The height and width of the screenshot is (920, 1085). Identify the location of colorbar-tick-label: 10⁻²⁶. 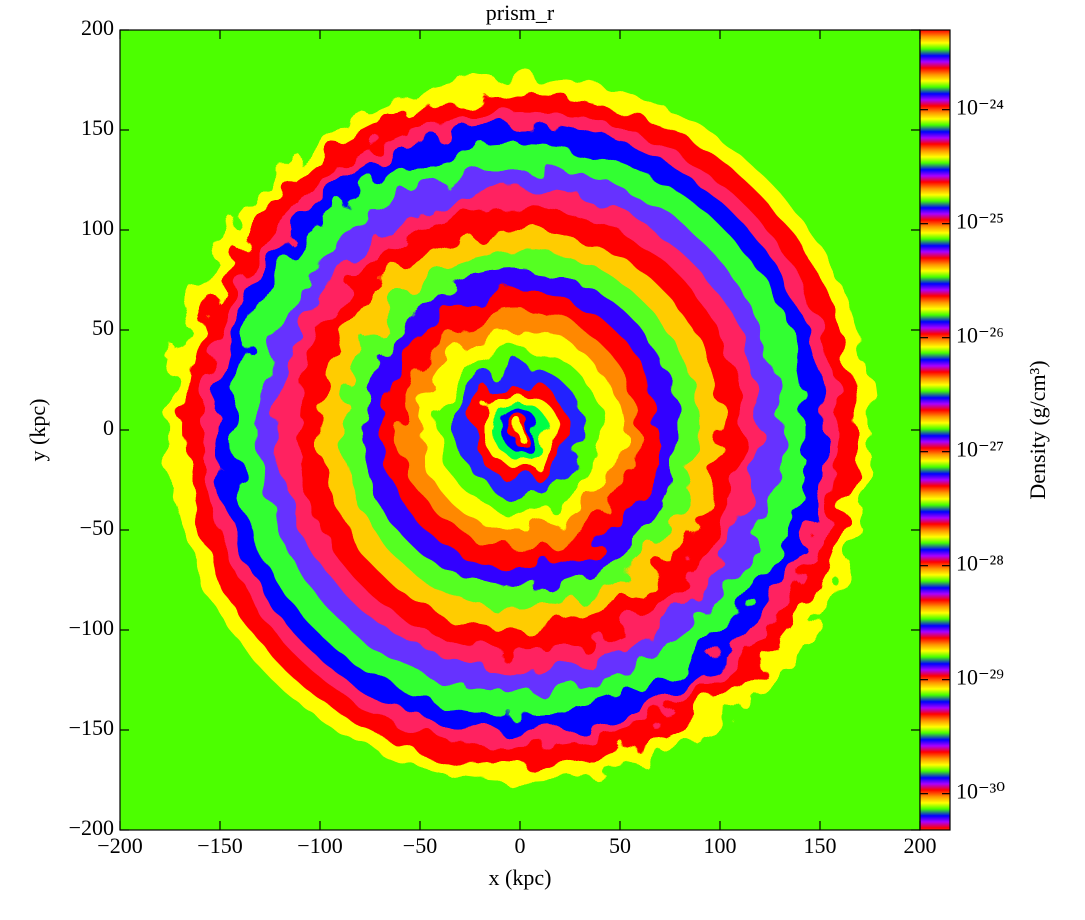
(980, 335).